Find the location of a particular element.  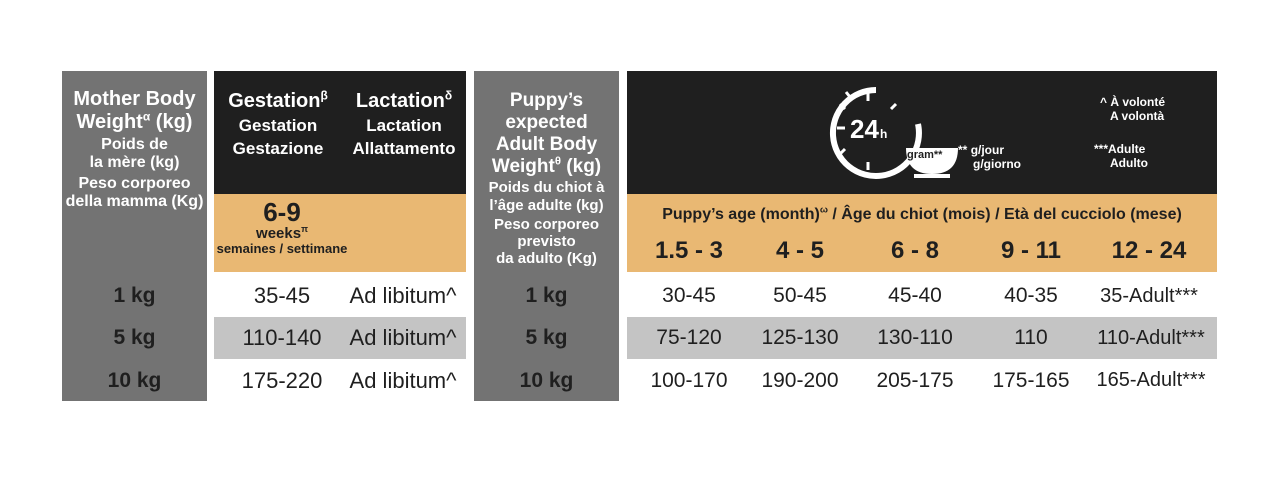

legend-volonte: ^ À volonté A volontà is located at coordinates (1132, 109).